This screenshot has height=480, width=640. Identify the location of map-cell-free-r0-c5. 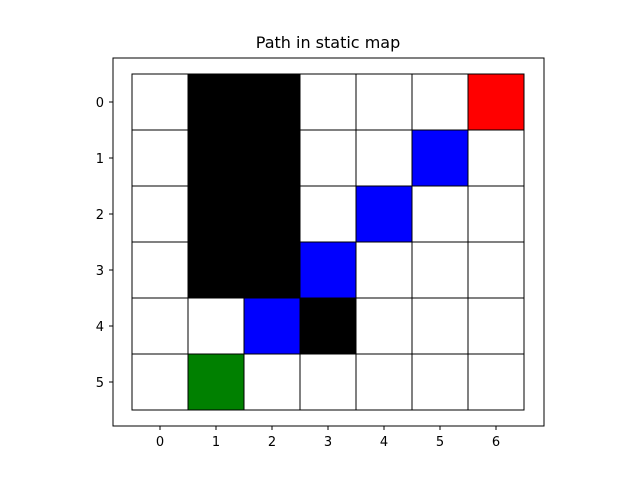
(440, 102).